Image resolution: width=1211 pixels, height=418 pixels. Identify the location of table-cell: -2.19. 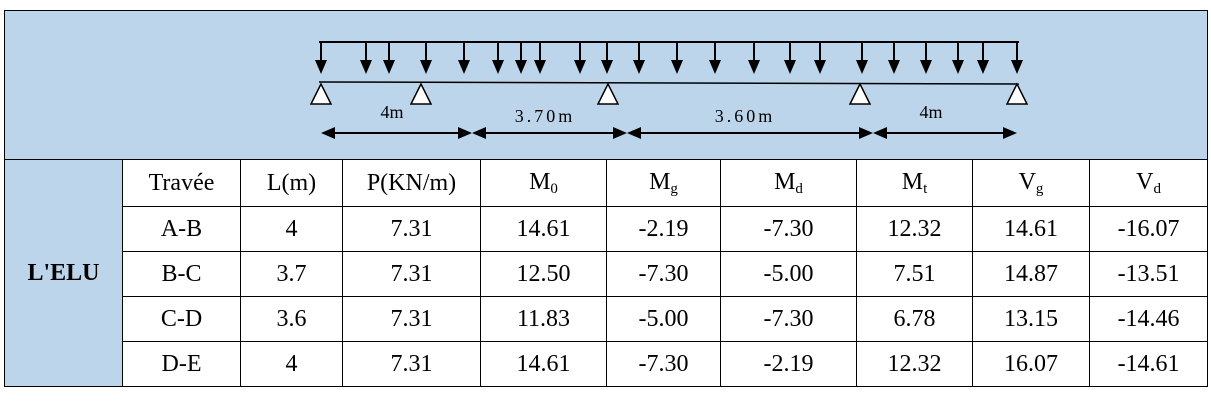
(663, 229).